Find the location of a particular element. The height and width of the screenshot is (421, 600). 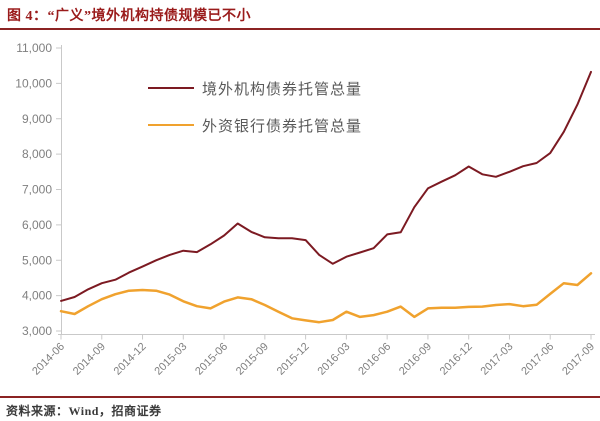

y-axis-tick-label: 6,000 is located at coordinates (37, 225).